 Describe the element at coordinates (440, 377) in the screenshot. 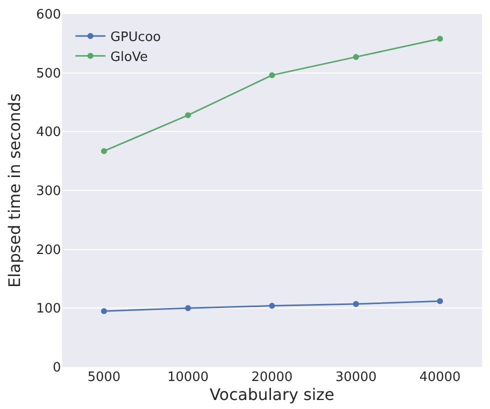

I see `x-tick-label: 40000` at that location.